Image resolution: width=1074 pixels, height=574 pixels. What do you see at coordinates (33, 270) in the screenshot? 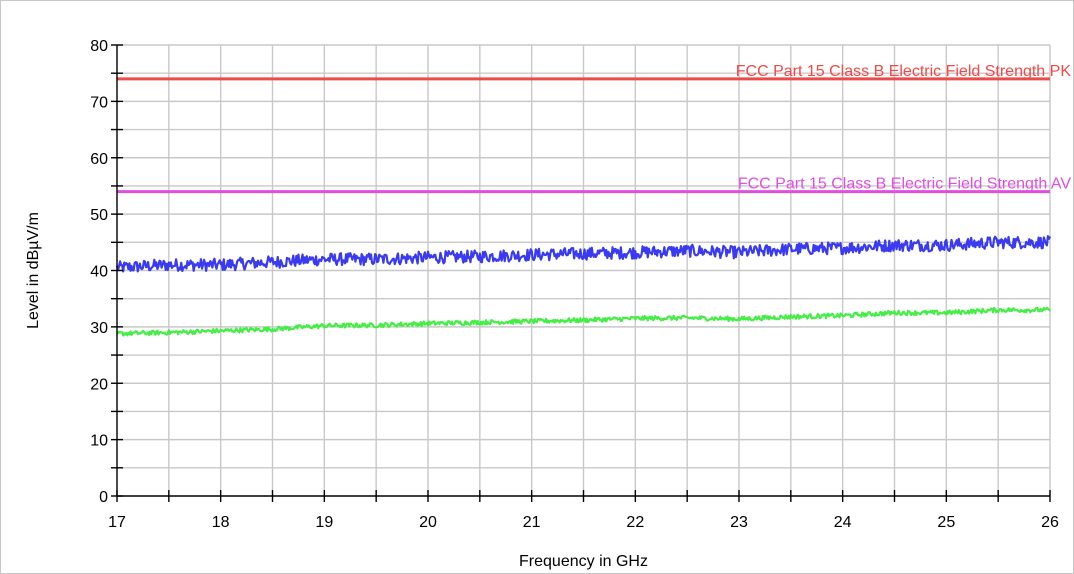
I see `y-axis-title: Level in dBµV/m` at bounding box center [33, 270].